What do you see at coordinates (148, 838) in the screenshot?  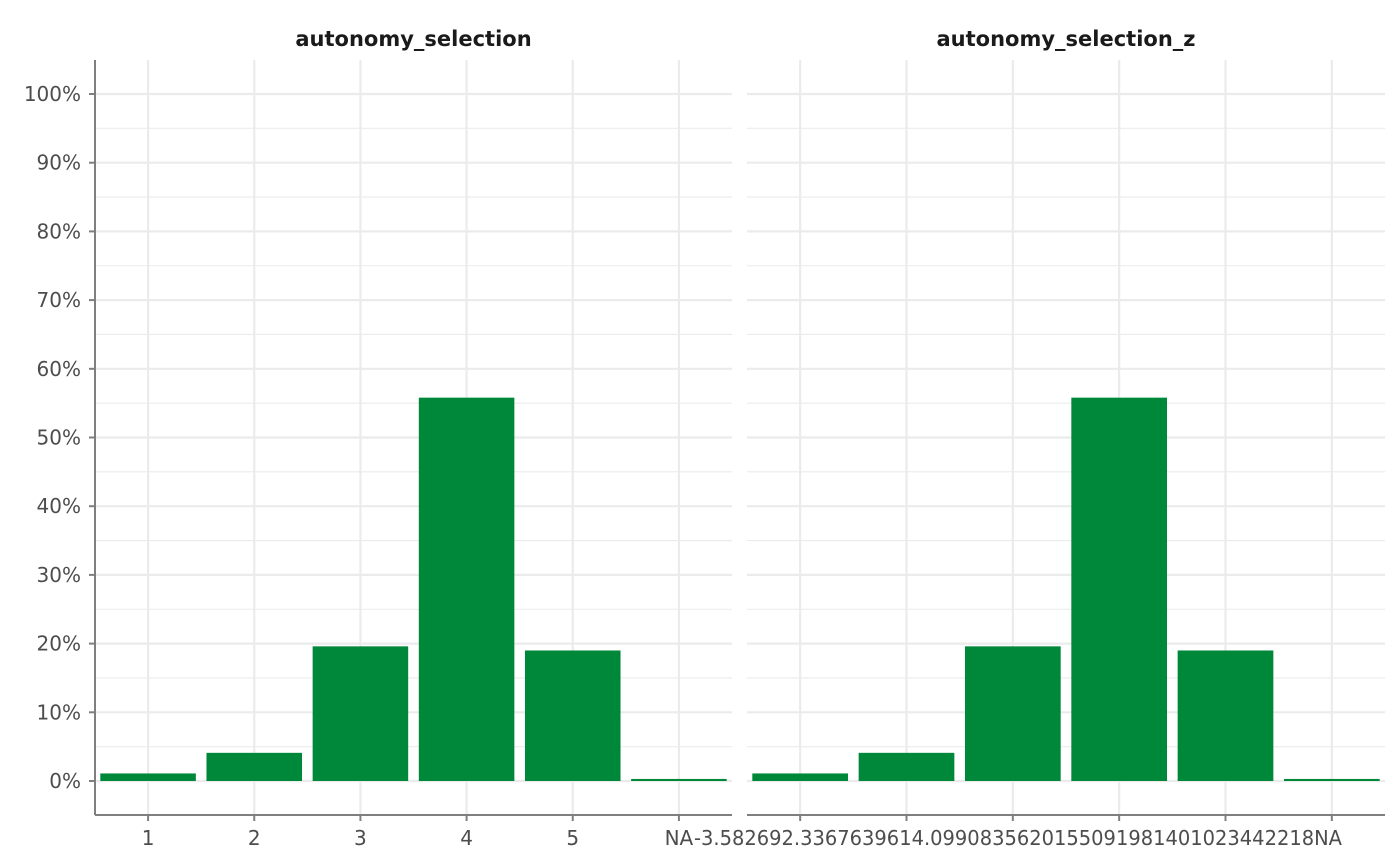 I see `x-tick-label: 1` at bounding box center [148, 838].